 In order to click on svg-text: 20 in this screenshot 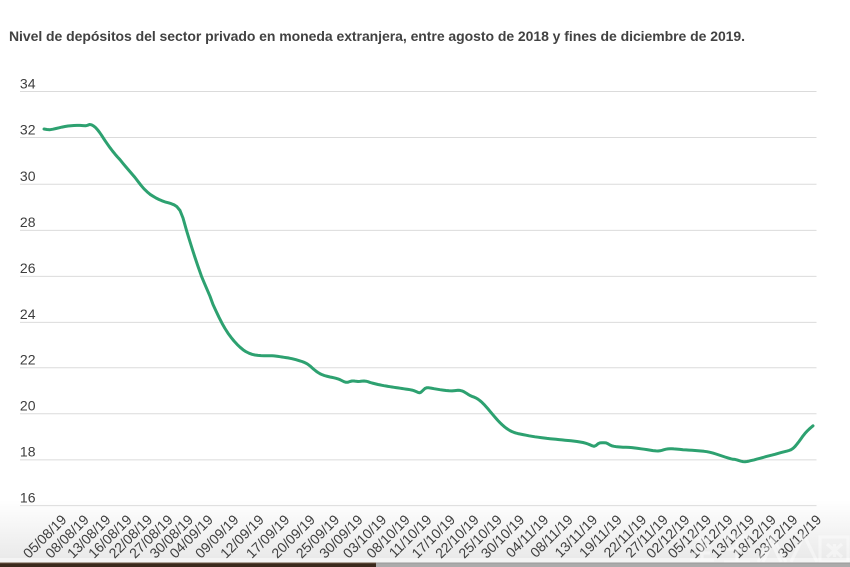, I will do `click(28, 406)`.